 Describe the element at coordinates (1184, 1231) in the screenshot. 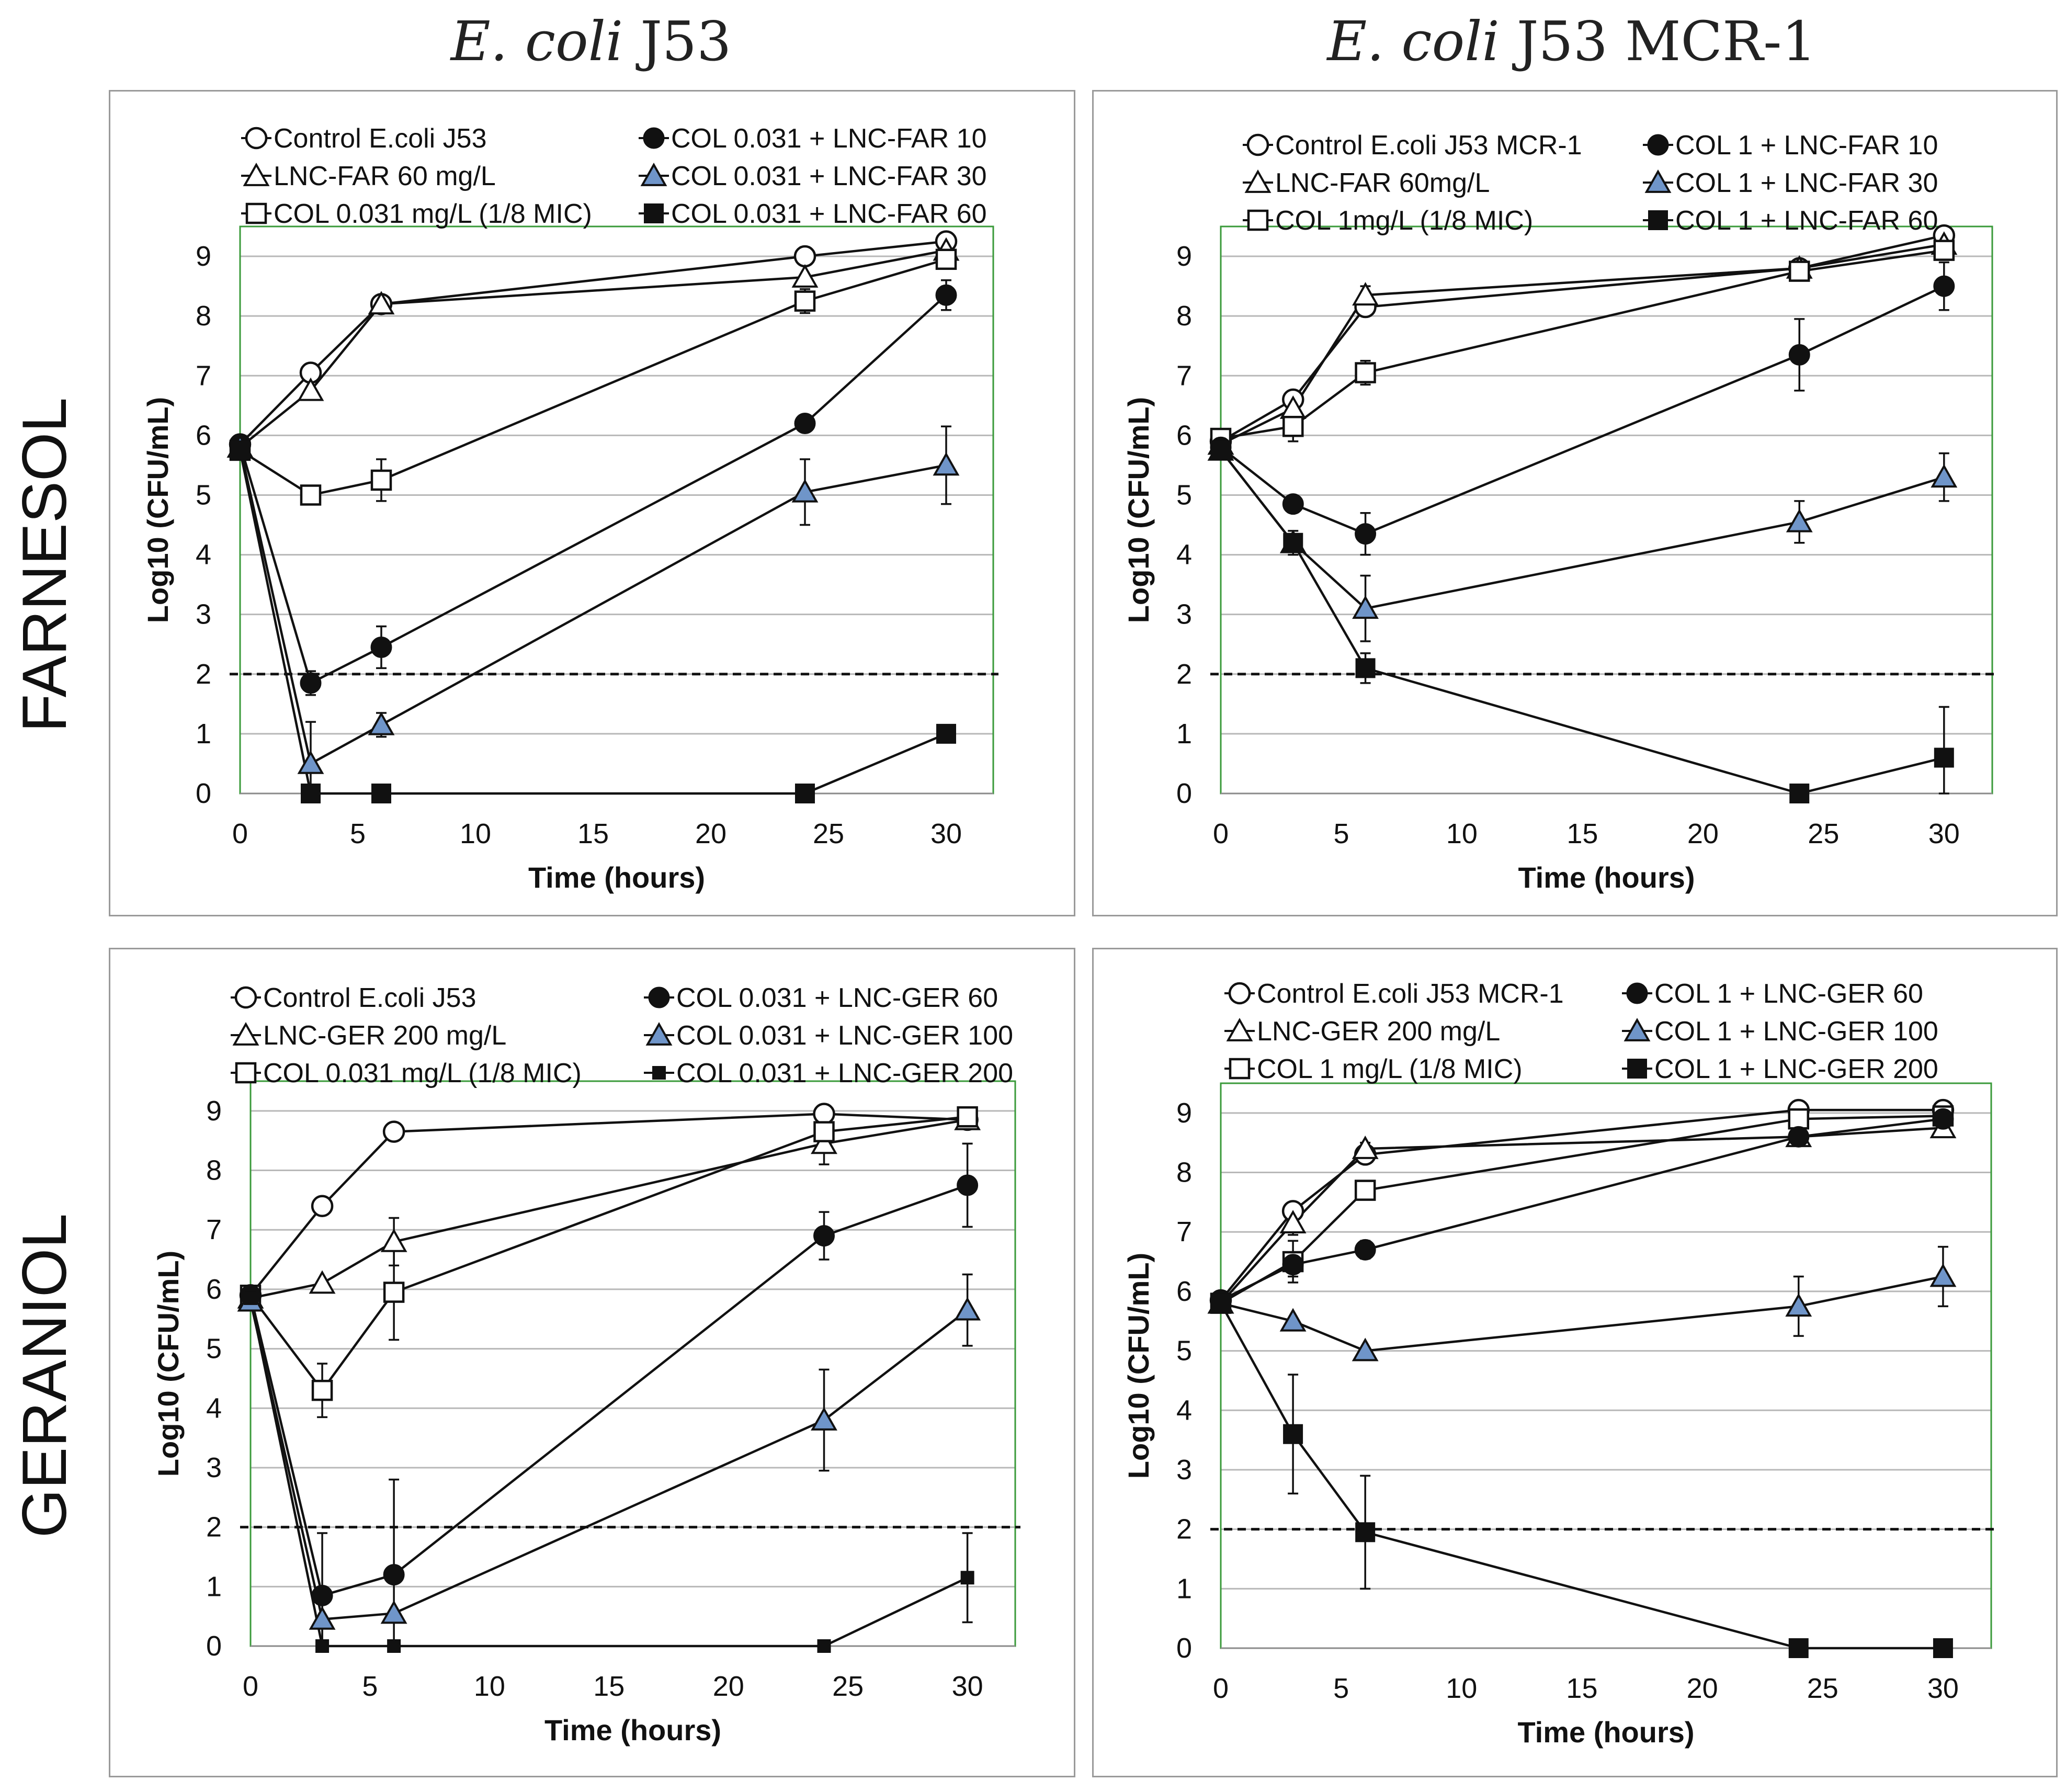

I see `geraniol-mcr1-y-tick-label: 7` at that location.